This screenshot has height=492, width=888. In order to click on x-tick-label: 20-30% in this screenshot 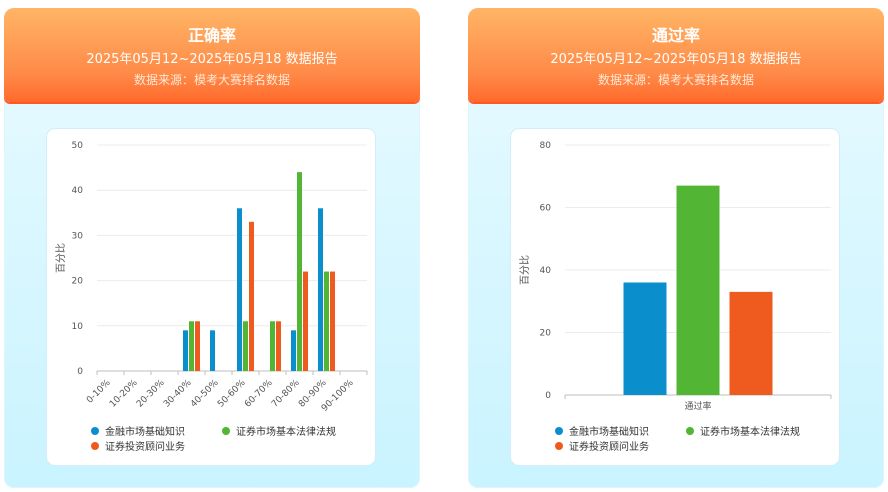, I will do `click(151, 394)`.